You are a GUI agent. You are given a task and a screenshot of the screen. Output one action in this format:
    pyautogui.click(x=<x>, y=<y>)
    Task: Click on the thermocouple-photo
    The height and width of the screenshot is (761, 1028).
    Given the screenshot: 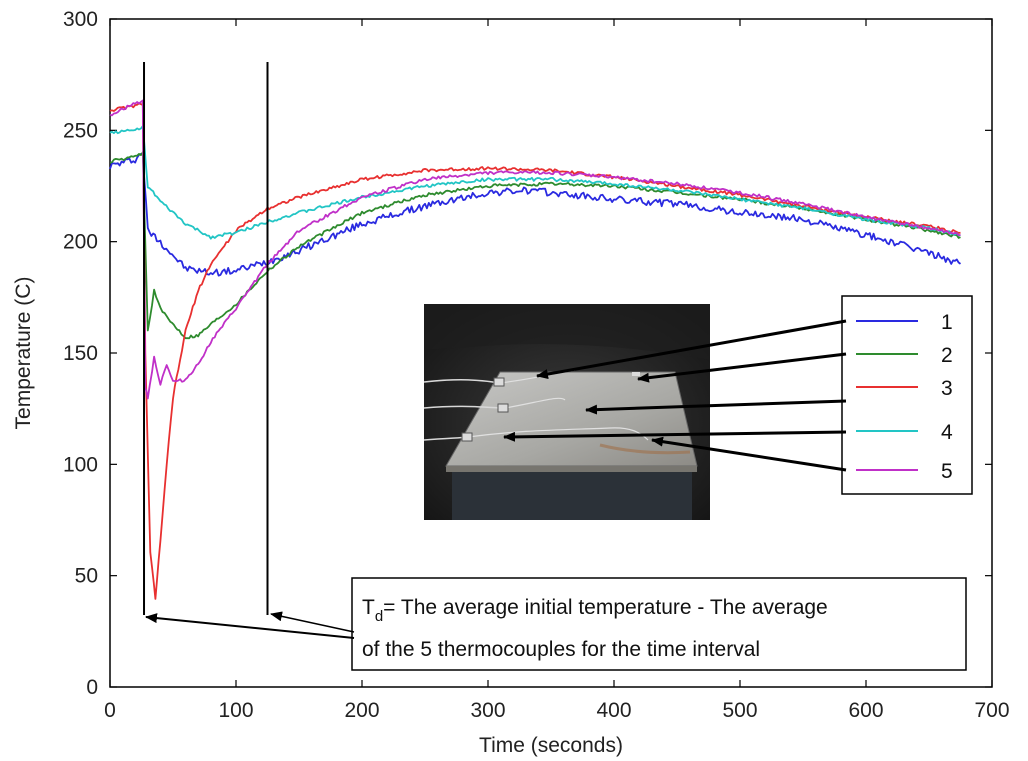 What is the action you would take?
    pyautogui.click(x=566, y=412)
    